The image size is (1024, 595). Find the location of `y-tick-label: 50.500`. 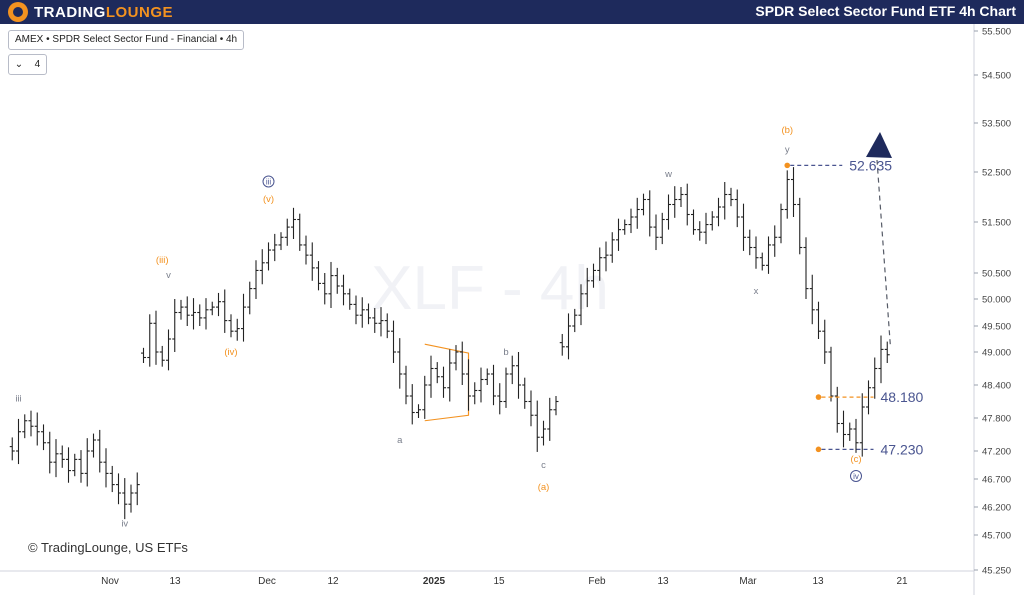

y-tick-label: 50.500 is located at coordinates (996, 274).